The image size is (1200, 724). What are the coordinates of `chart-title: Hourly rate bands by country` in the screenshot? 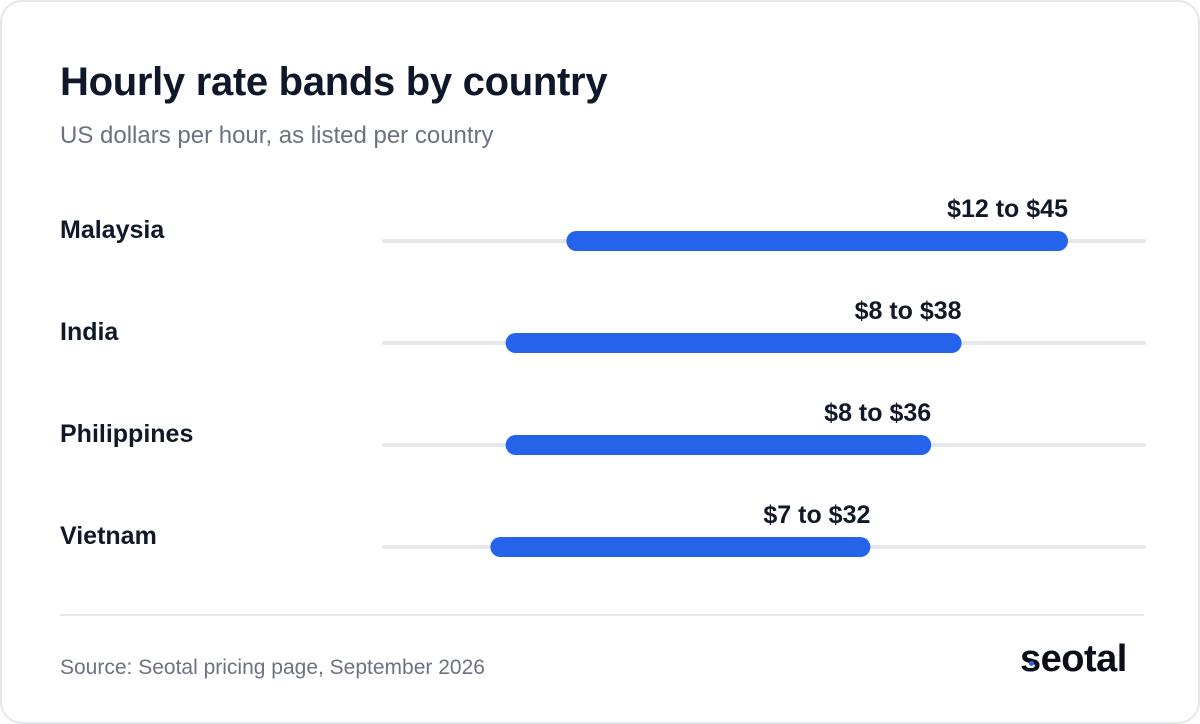 It's located at (334, 82).